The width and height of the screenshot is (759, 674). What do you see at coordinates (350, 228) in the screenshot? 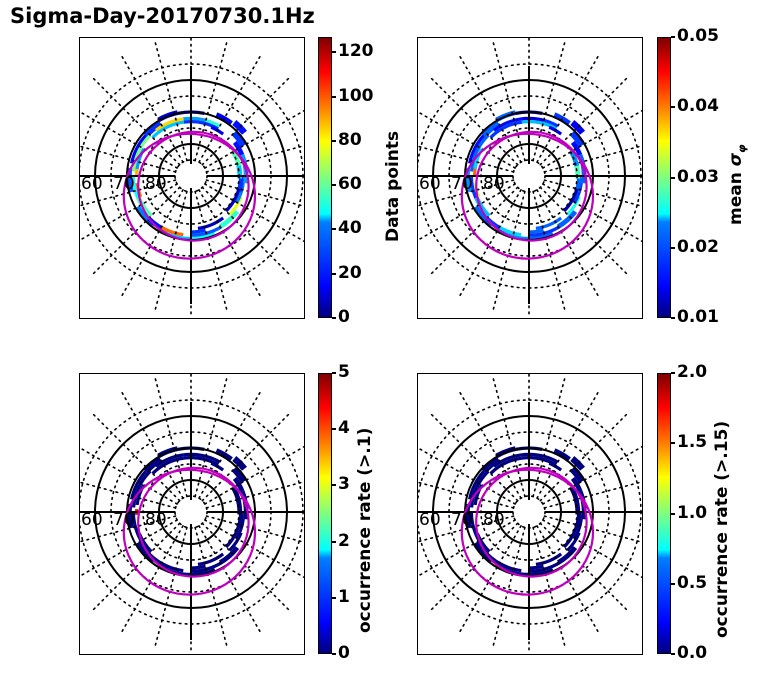
I see `colorbar-tick-label: 40` at bounding box center [350, 228].